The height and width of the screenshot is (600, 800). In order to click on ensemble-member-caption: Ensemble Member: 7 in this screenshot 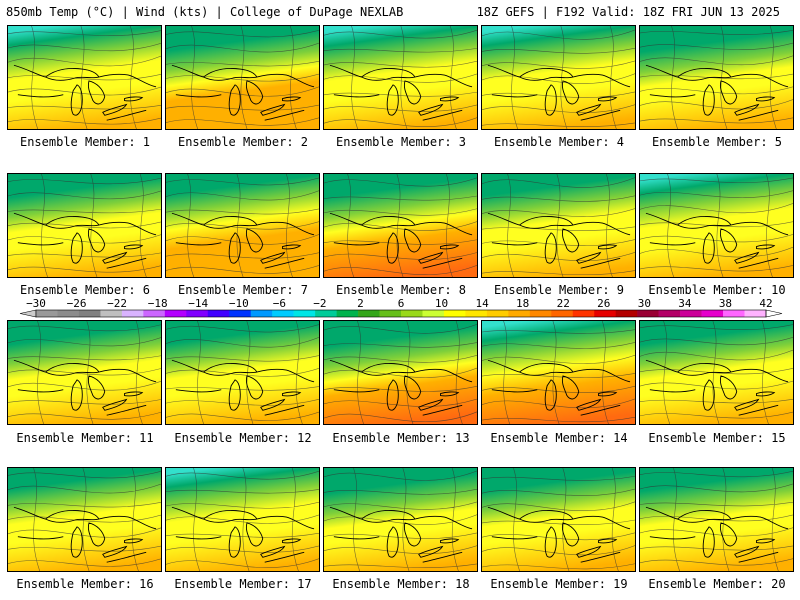, I will do `click(243, 290)`.